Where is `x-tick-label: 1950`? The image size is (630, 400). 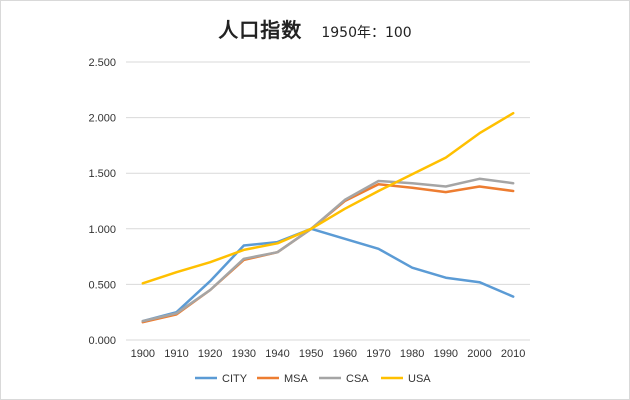 x-tick-label: 1950 is located at coordinates (311, 354).